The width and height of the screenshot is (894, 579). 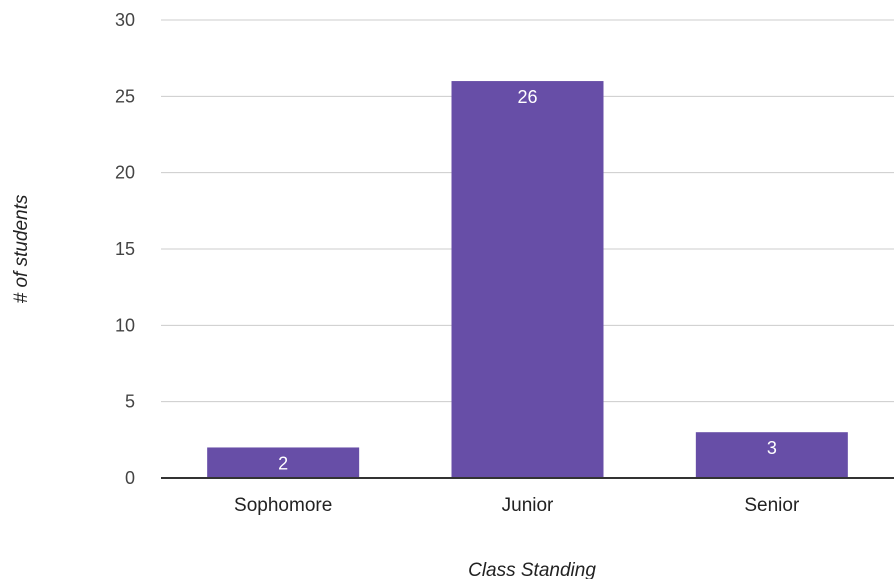 What do you see at coordinates (130, 402) in the screenshot?
I see `y-tick-label: 5` at bounding box center [130, 402].